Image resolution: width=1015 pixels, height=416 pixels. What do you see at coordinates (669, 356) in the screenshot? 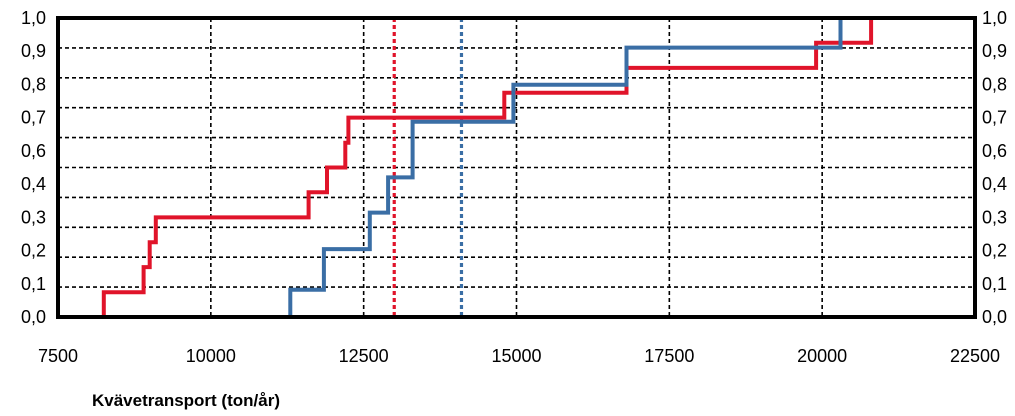
I see `x-tick-label: 17500` at bounding box center [669, 356].